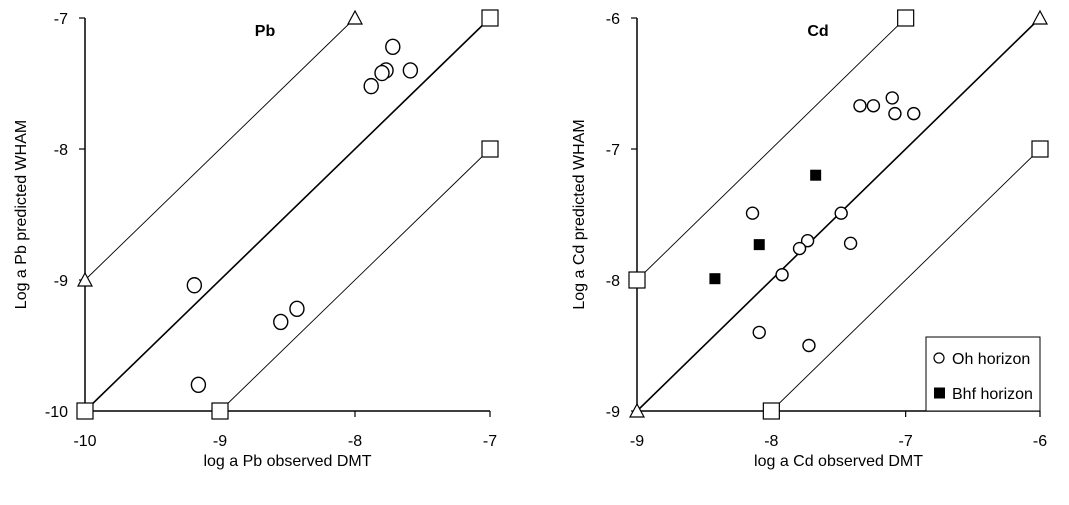  What do you see at coordinates (637, 441) in the screenshot?
I see `cd-x-tick-label: -9` at bounding box center [637, 441].